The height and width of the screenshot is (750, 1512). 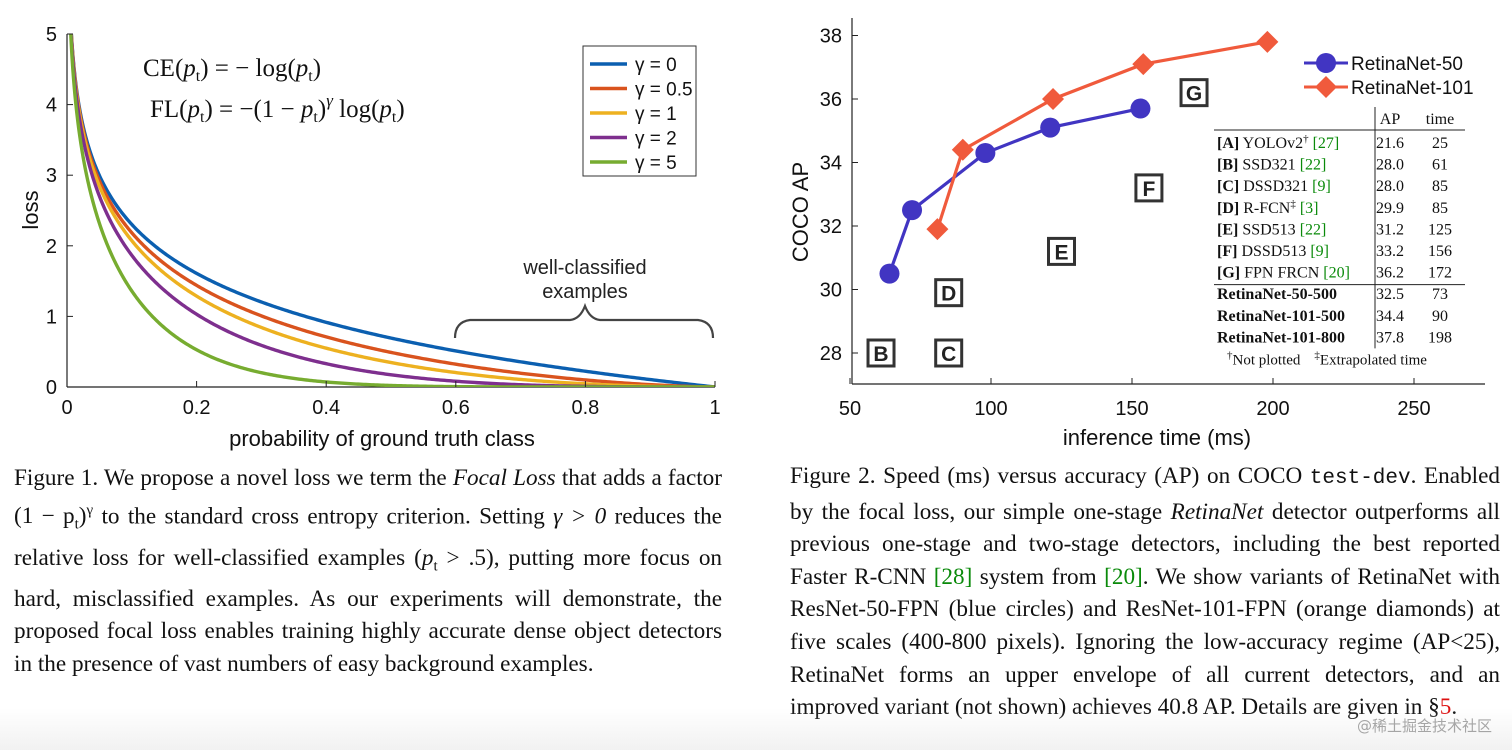 What do you see at coordinates (831, 227) in the screenshot?
I see `y-tick-label: 32` at bounding box center [831, 227].